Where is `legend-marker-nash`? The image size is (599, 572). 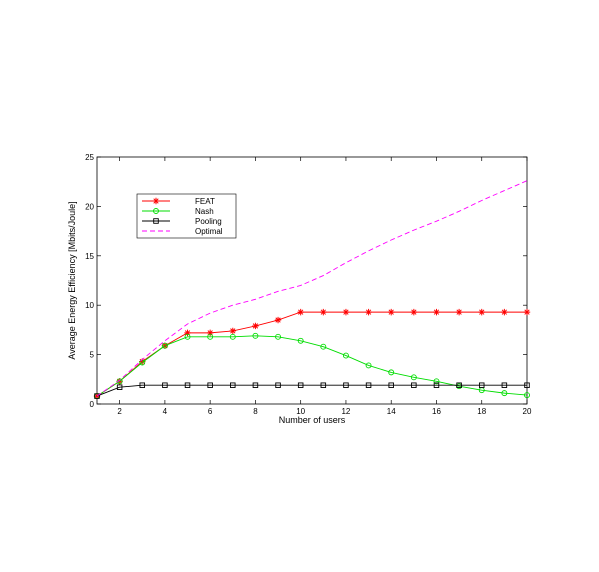 legend-marker-nash is located at coordinates (156, 211).